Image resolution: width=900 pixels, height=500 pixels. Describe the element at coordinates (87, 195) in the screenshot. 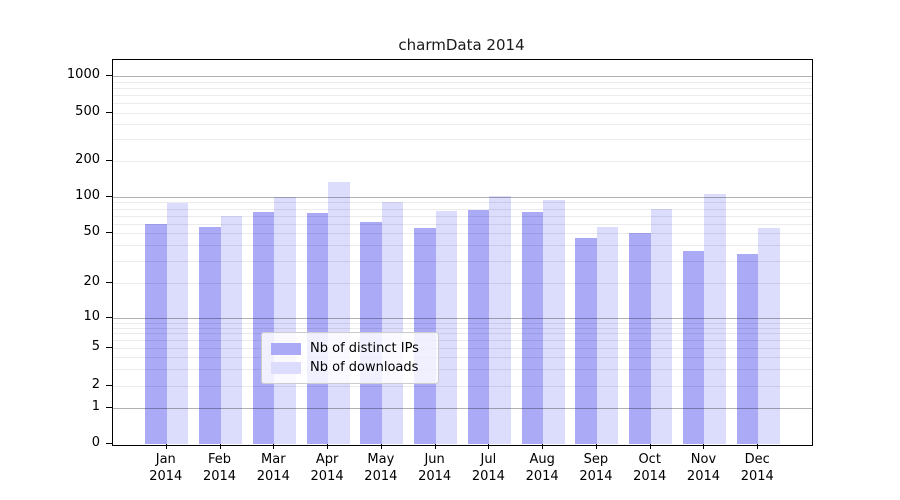

I see `y-tick-label: 100` at that location.